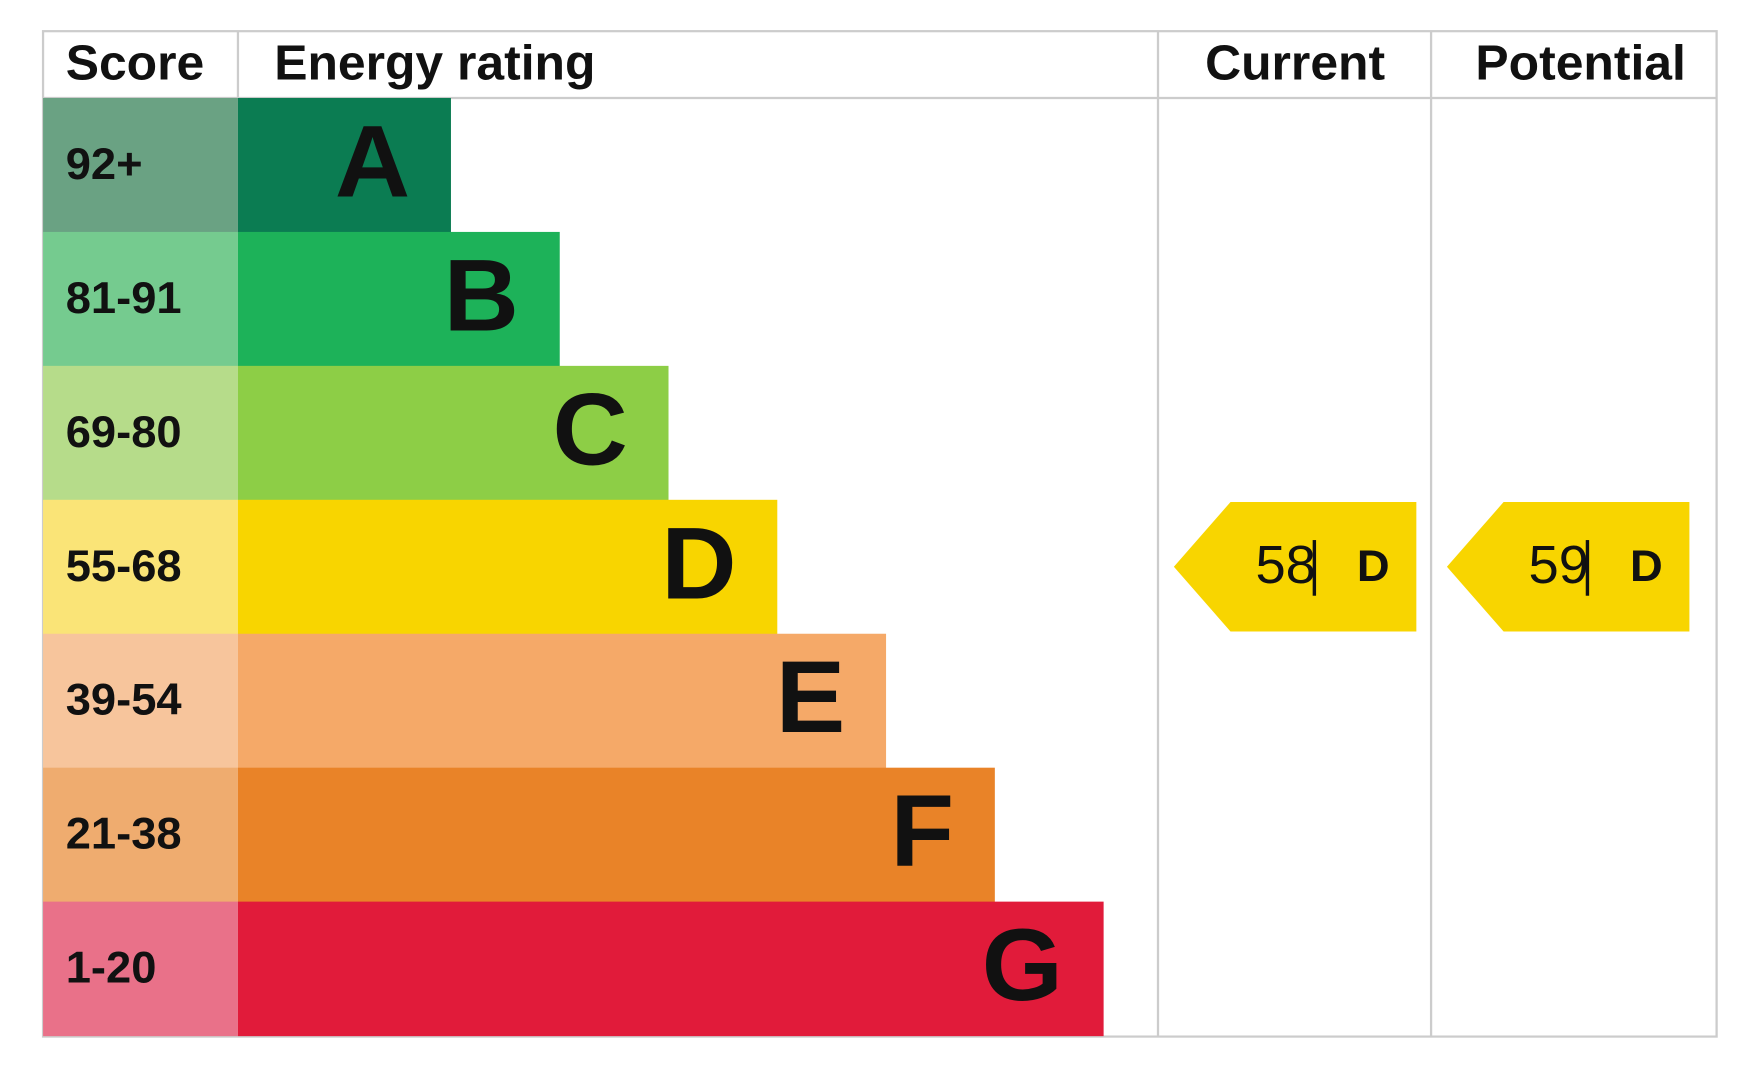 This screenshot has height=1080, width=1754. I want to click on score-label: 55-68, so click(124, 565).